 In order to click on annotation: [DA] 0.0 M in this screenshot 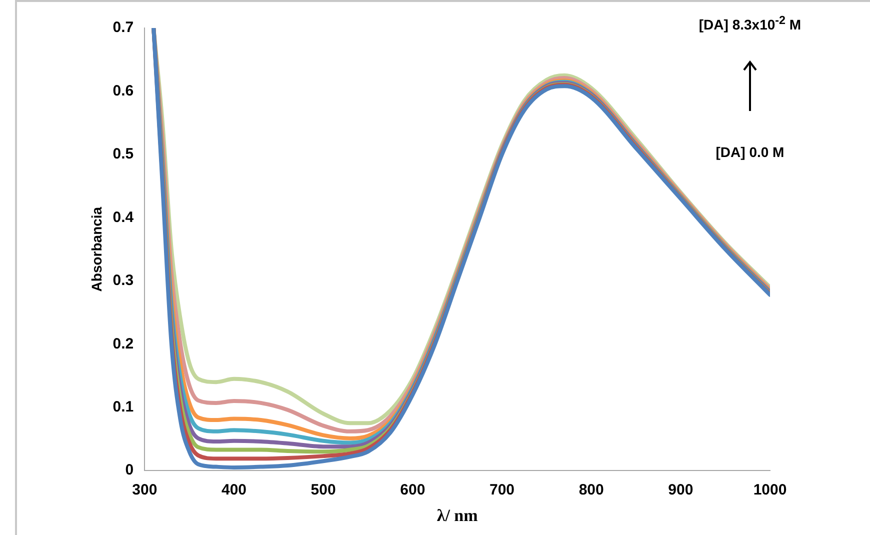, I will do `click(750, 152)`.